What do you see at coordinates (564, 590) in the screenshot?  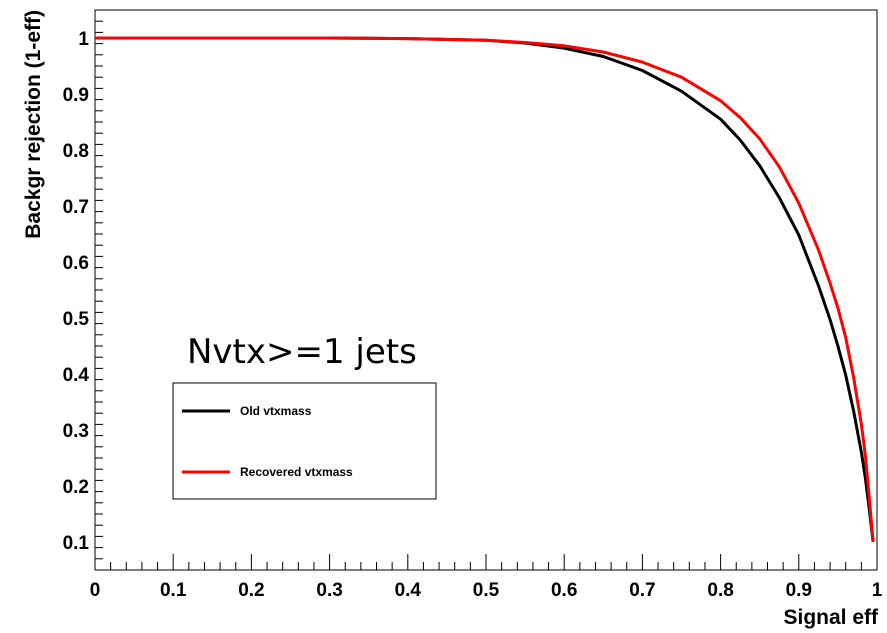 I see `x-tick-label: 0.6` at bounding box center [564, 590].